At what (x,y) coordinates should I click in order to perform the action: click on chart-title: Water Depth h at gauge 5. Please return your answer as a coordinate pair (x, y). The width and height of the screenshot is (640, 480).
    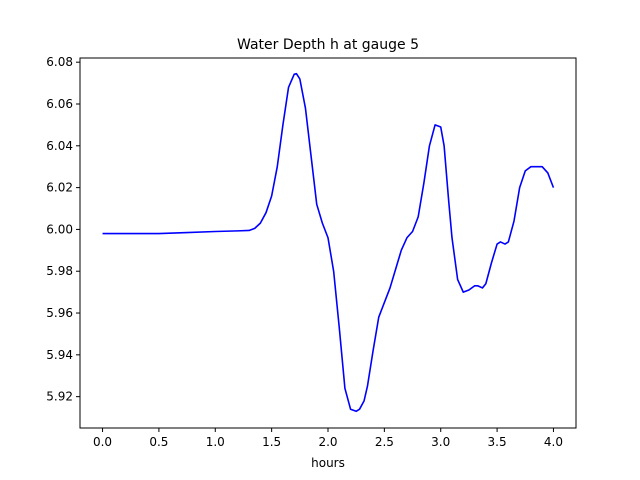
    Looking at the image, I should click on (328, 45).